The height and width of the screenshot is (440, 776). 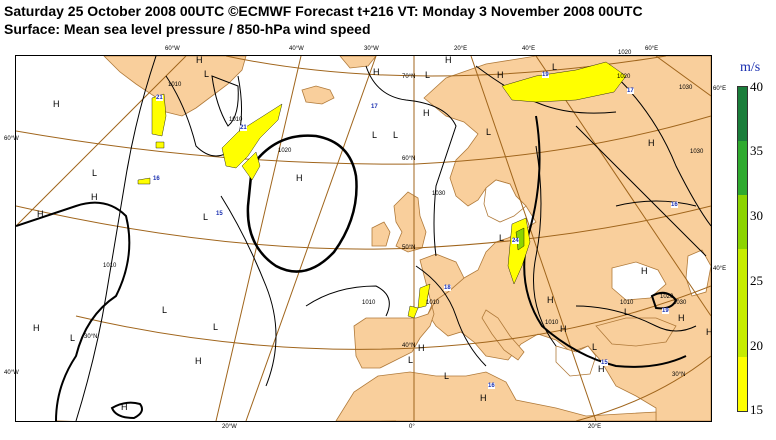 What do you see at coordinates (515, 241) in the screenshot?
I see `wind-max-label: 24` at bounding box center [515, 241].